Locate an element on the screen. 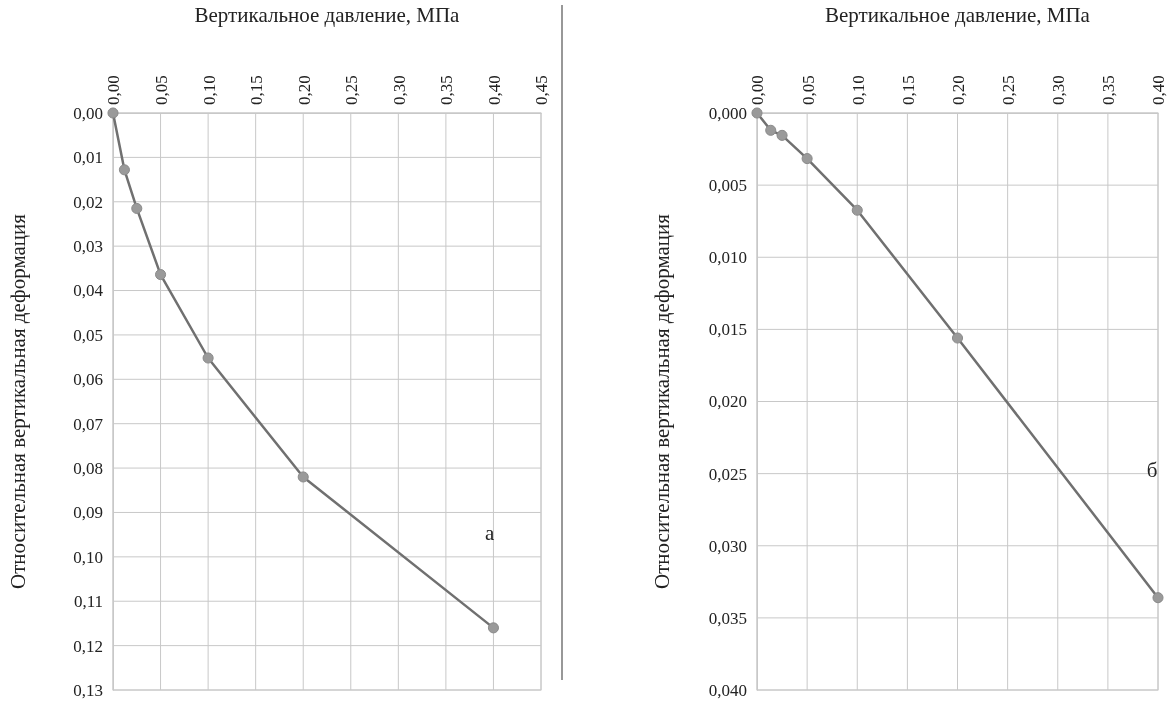 The image size is (1176, 704). y-tick-label: 0,07 is located at coordinates (88, 424).